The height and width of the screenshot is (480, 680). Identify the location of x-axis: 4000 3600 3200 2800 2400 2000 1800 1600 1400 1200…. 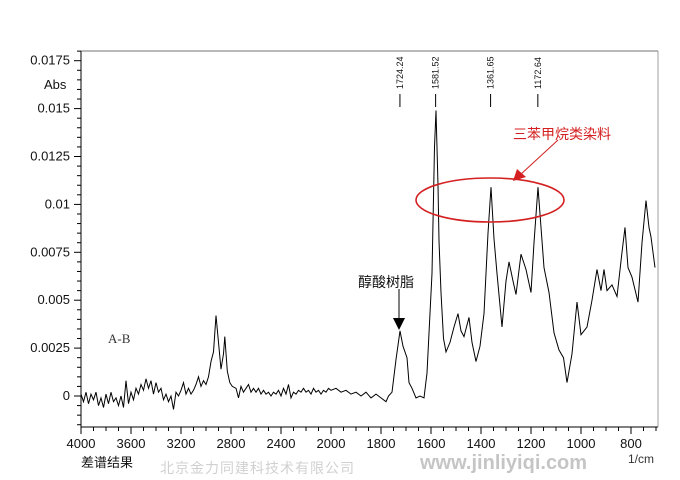
(362, 439).